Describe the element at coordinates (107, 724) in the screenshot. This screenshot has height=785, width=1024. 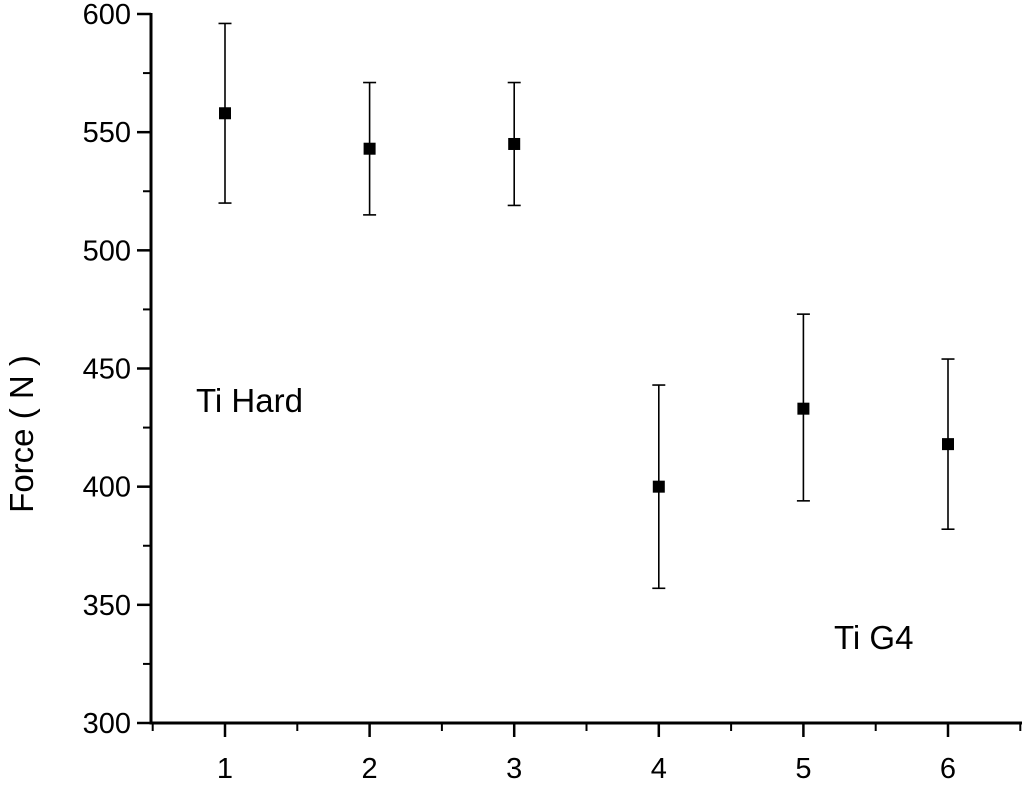
I see `y-tick-label: 300` at that location.